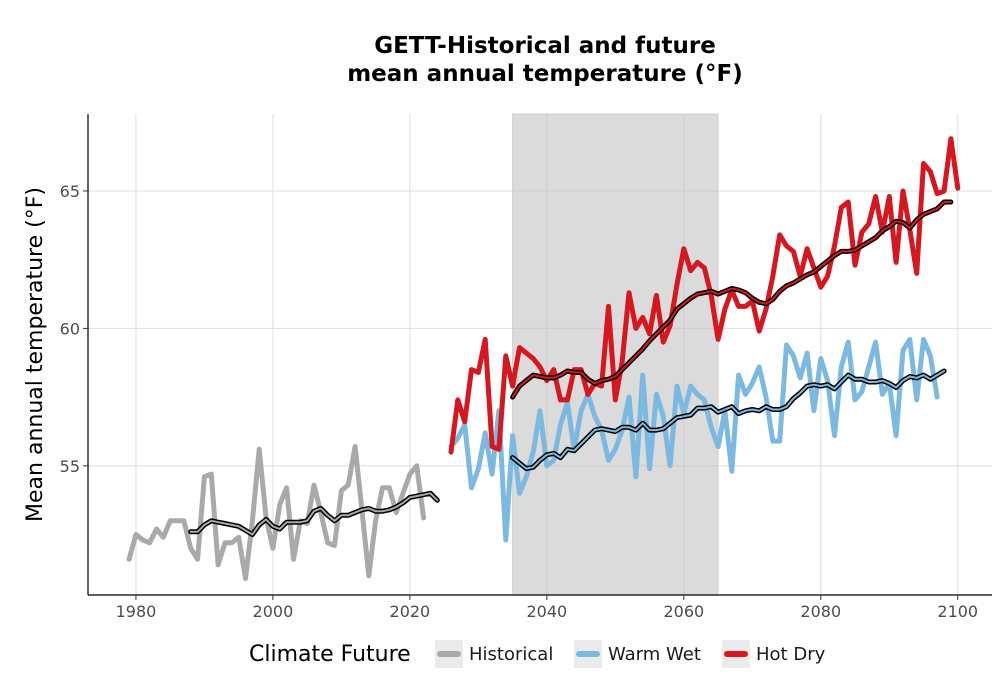 The width and height of the screenshot is (1000, 700). Describe the element at coordinates (273, 611) in the screenshot. I see `x-tick-label: 2000` at that location.